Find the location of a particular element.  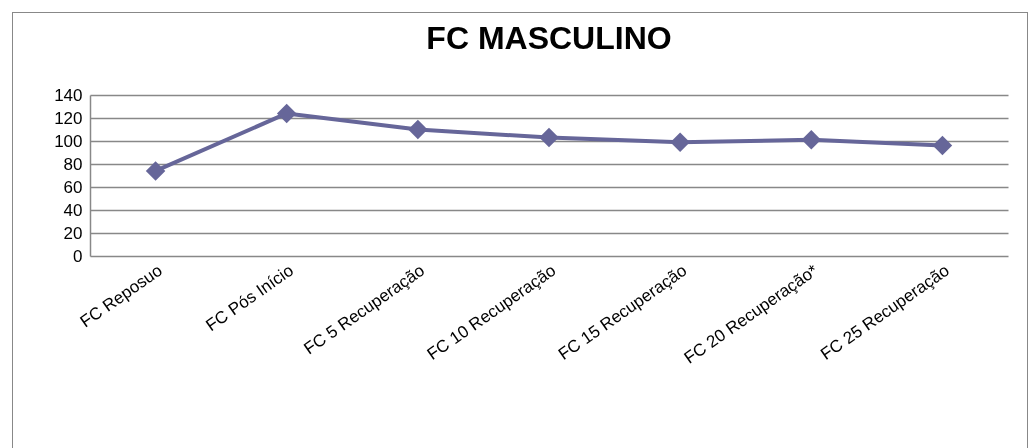

y-tick-label: 140 is located at coordinates (68, 95).